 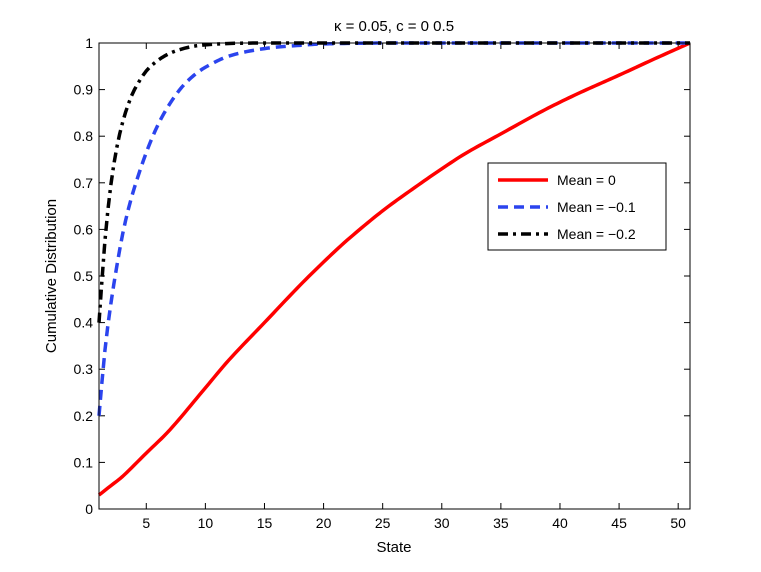 I want to click on y-axis-title: Cumulative Distribution, so click(x=51, y=276).